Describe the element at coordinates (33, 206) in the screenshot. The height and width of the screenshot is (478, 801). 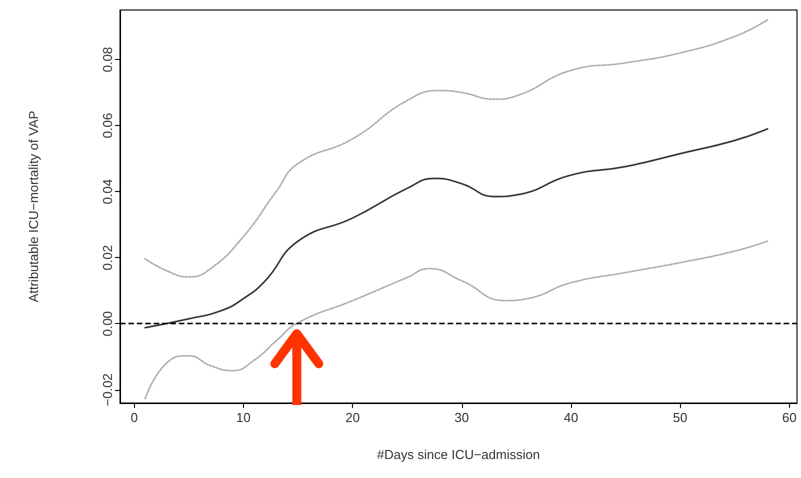
I see `y-axis-title: Attributable ICU−mortality of VAP` at that location.